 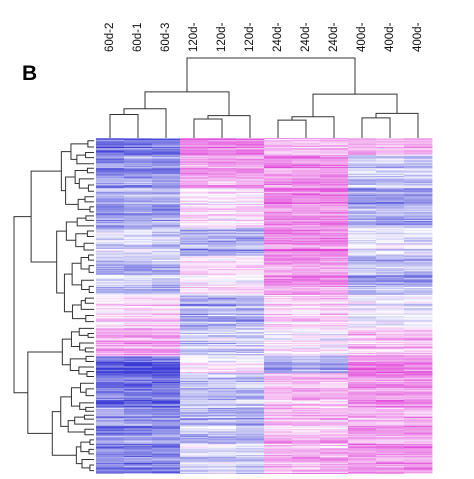 I want to click on row-dendrogram-link, so click(x=86, y=370).